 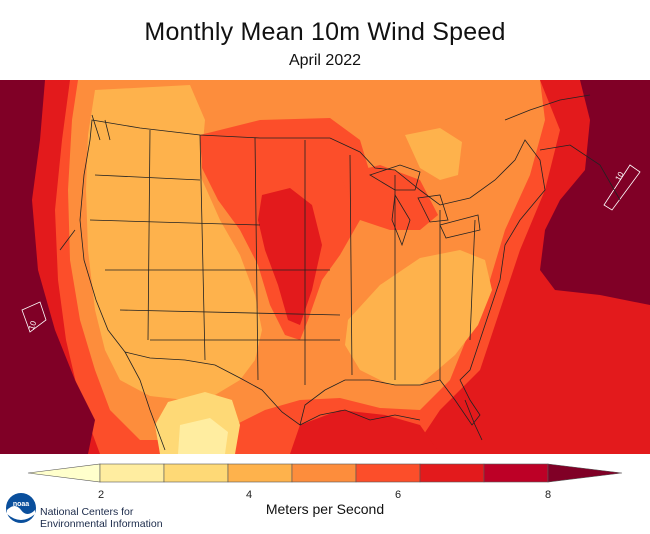 What do you see at coordinates (21, 504) in the screenshot?
I see `svg-text: noaa` at bounding box center [21, 504].